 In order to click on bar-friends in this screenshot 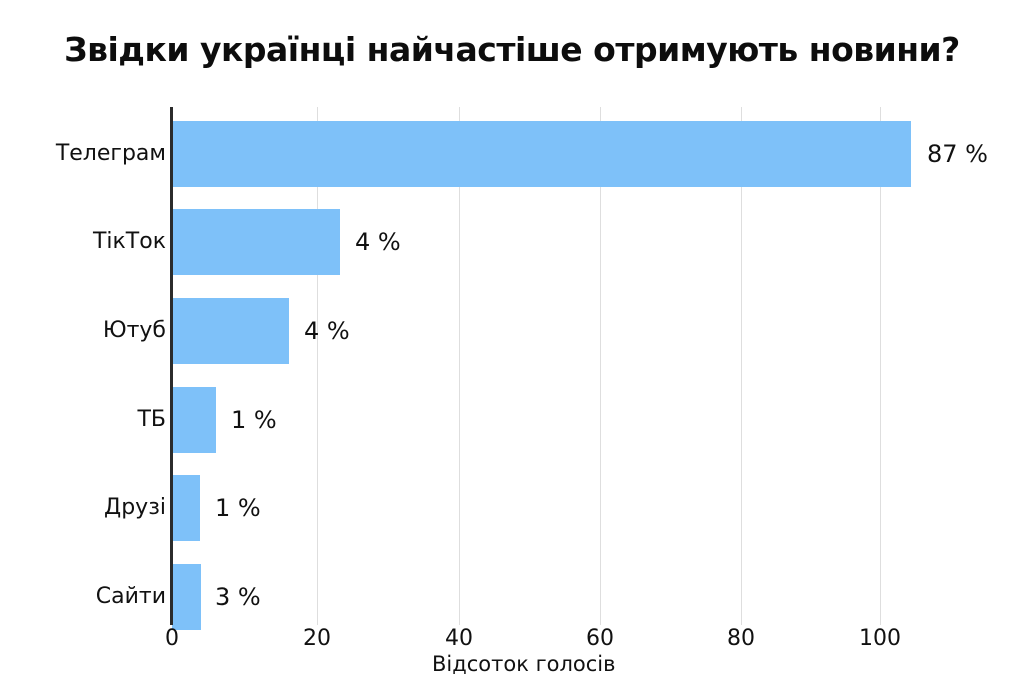, I will do `click(186, 508)`.